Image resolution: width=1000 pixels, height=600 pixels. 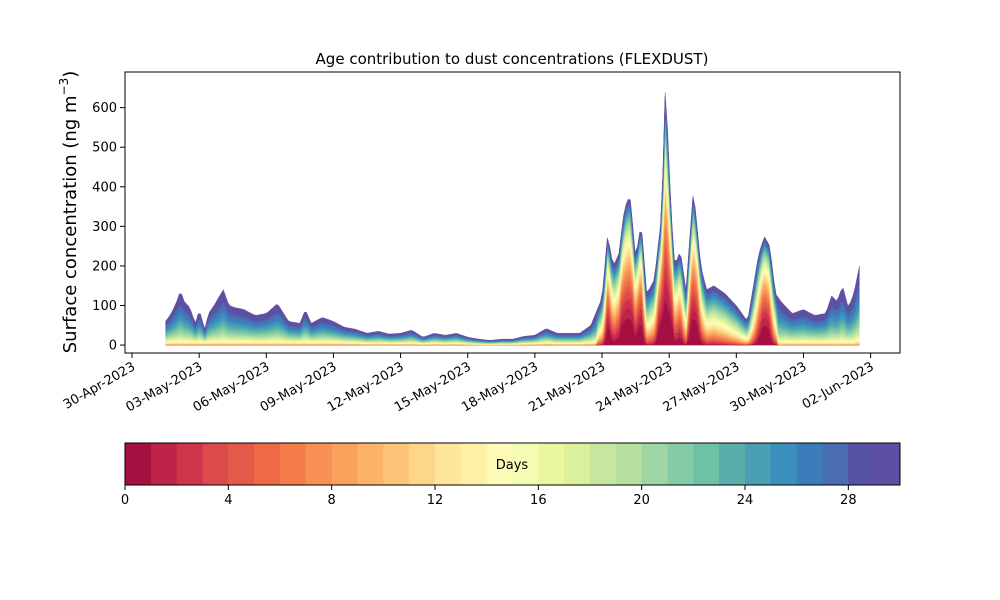 I want to click on x-tick-label: 02-Jun-2023, so click(x=838, y=385).